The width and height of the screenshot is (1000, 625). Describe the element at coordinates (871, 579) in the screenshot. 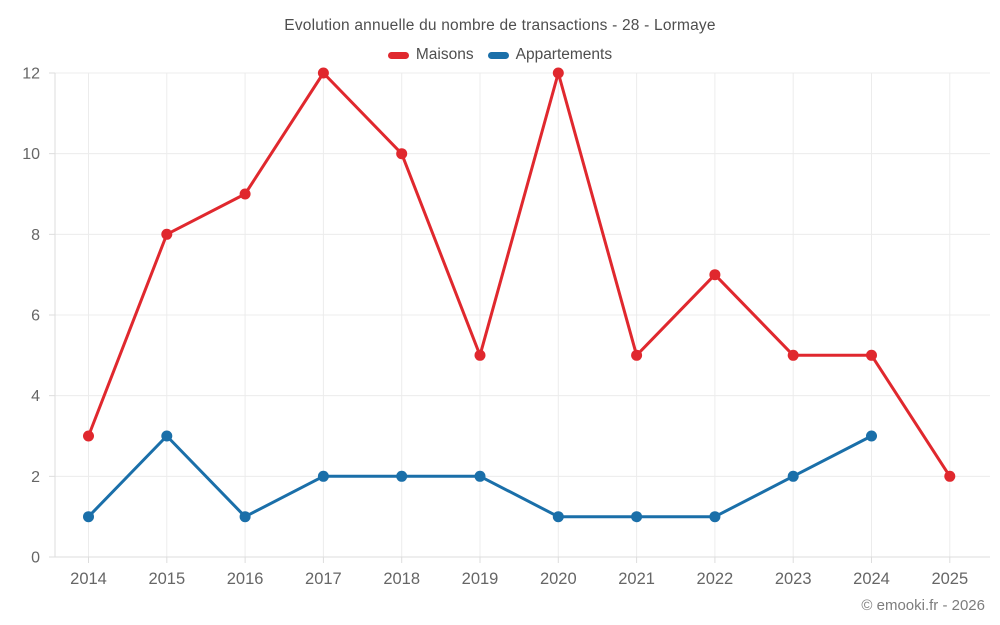

I see `x-axis-label: 2024` at that location.